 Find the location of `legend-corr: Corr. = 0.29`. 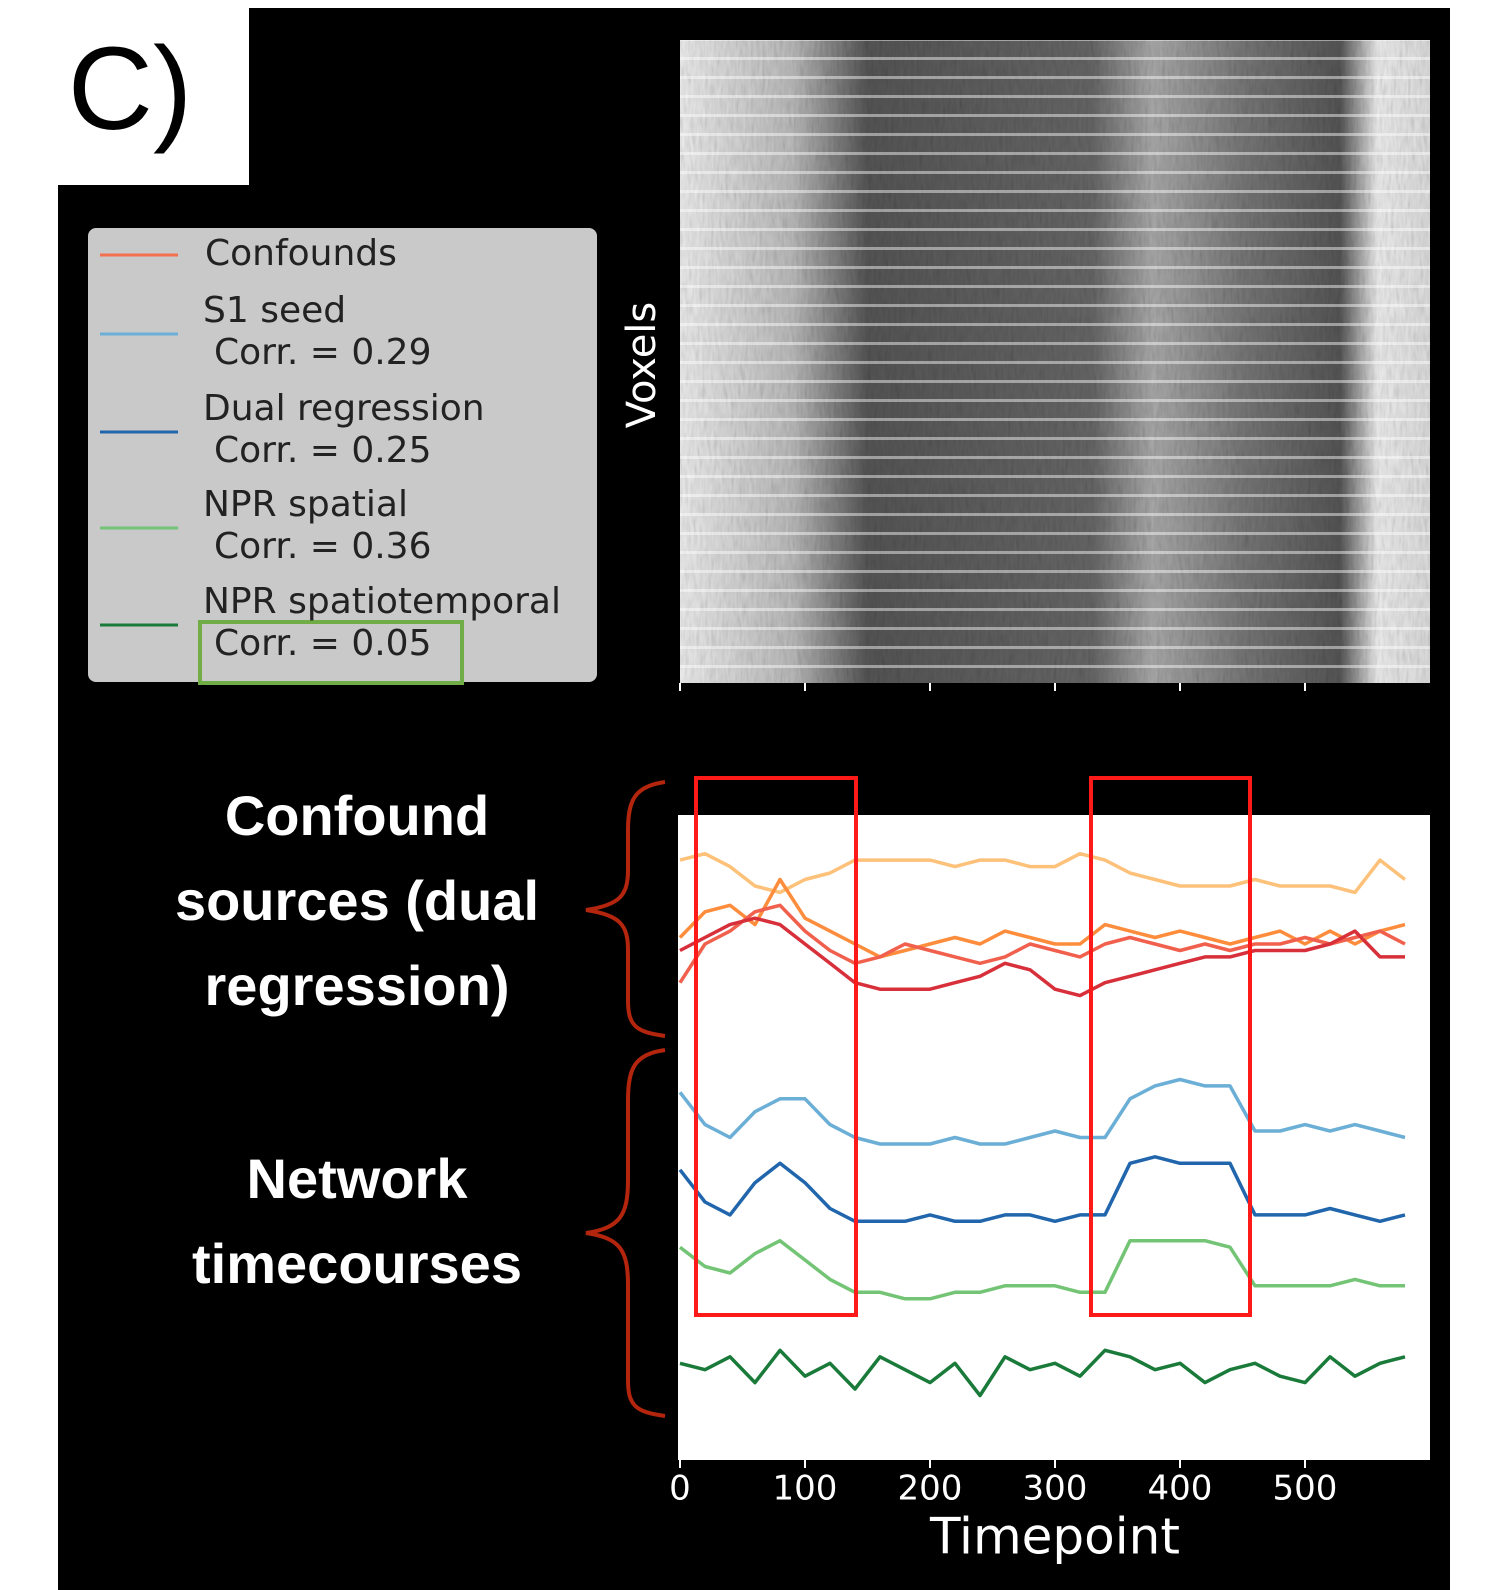

legend-corr: Corr. = 0.29 is located at coordinates (322, 352).